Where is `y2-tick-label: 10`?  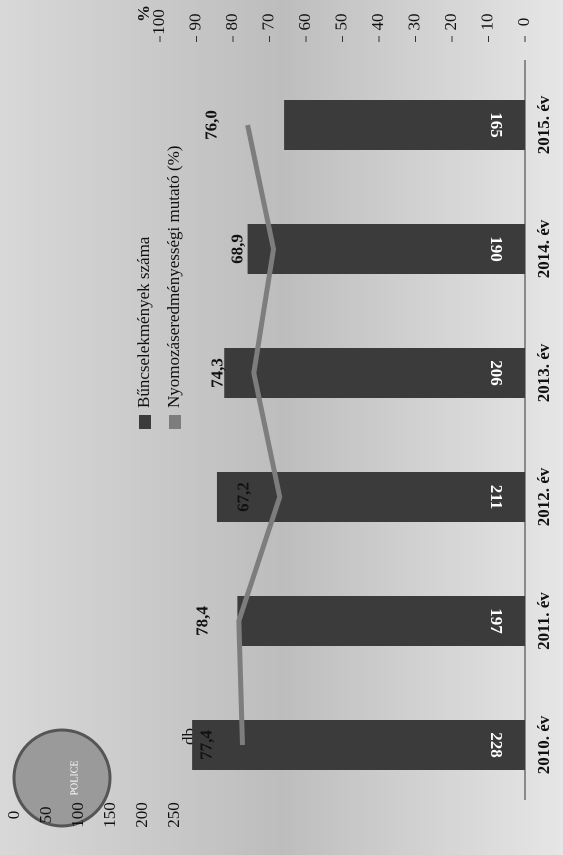
y2-tick-label: 10 is located at coordinates (486, 22).